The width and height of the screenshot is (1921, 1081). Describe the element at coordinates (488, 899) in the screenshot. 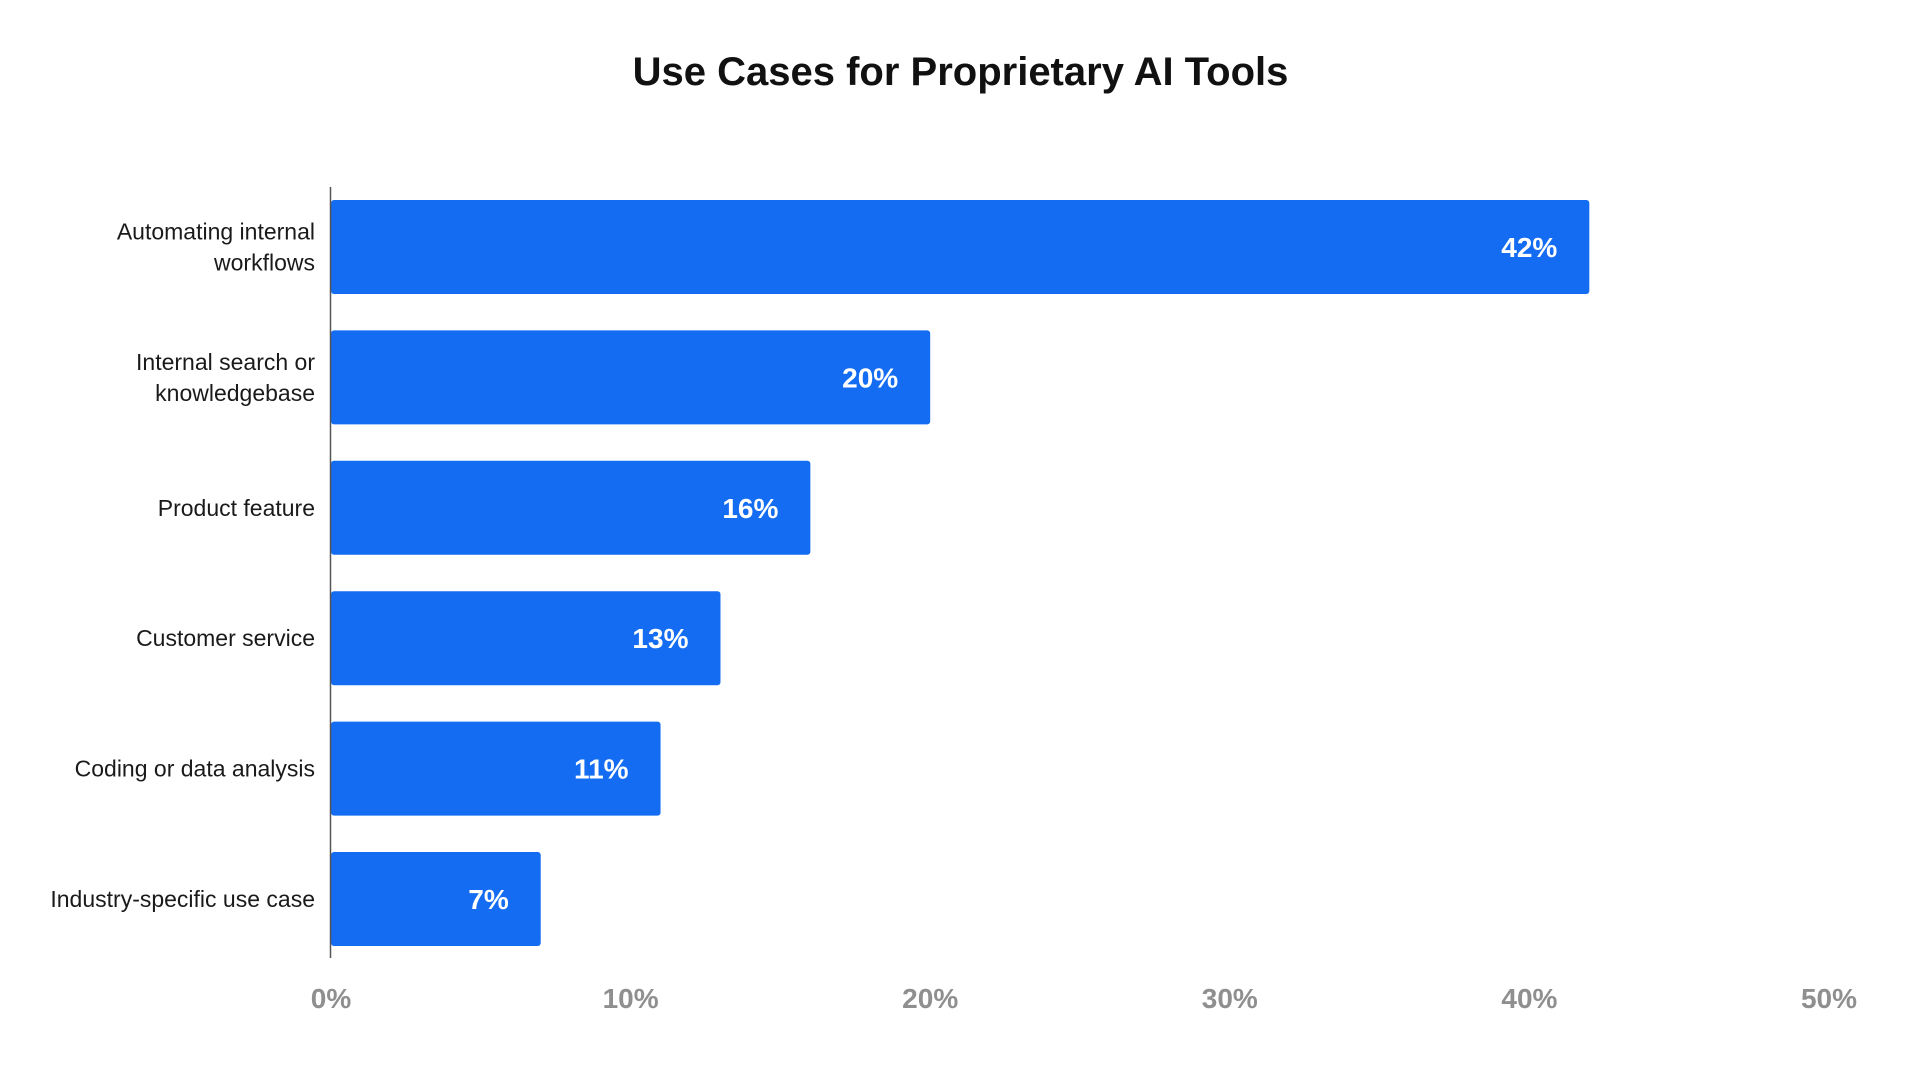

I see `bar-value-label-5: 7%` at that location.